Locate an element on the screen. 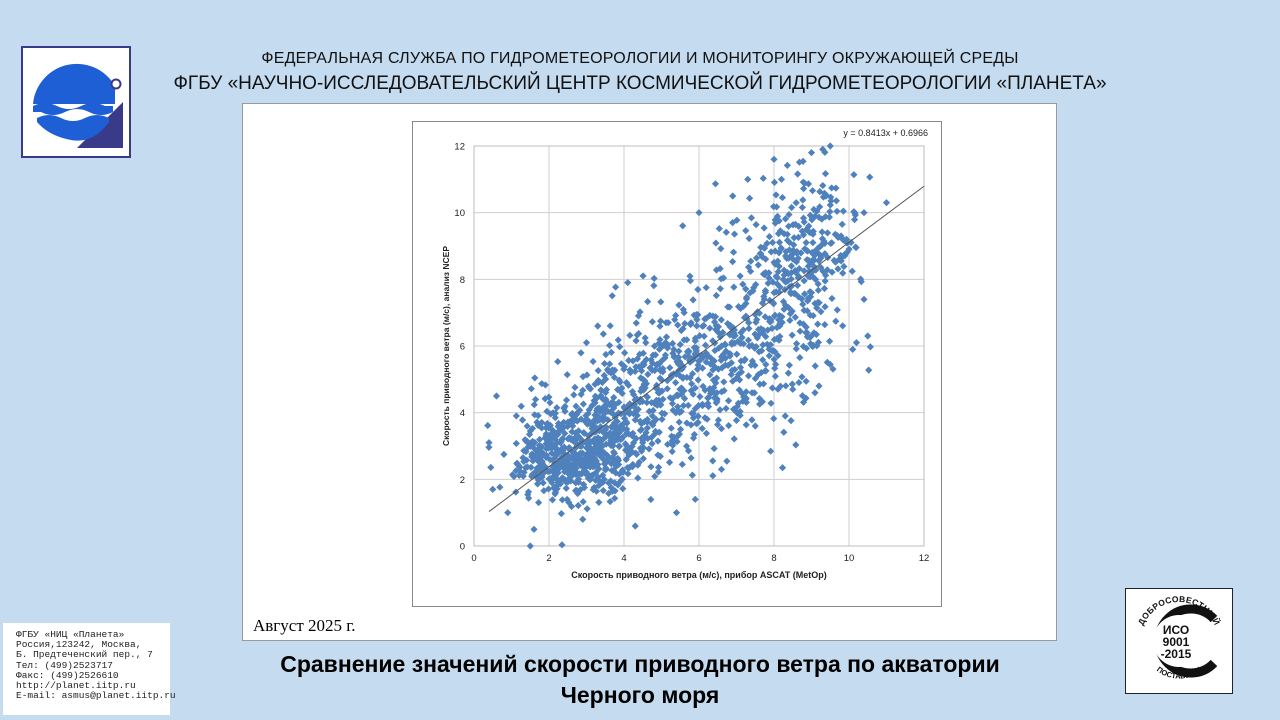  y-tick-label: 0 is located at coordinates (462, 547).